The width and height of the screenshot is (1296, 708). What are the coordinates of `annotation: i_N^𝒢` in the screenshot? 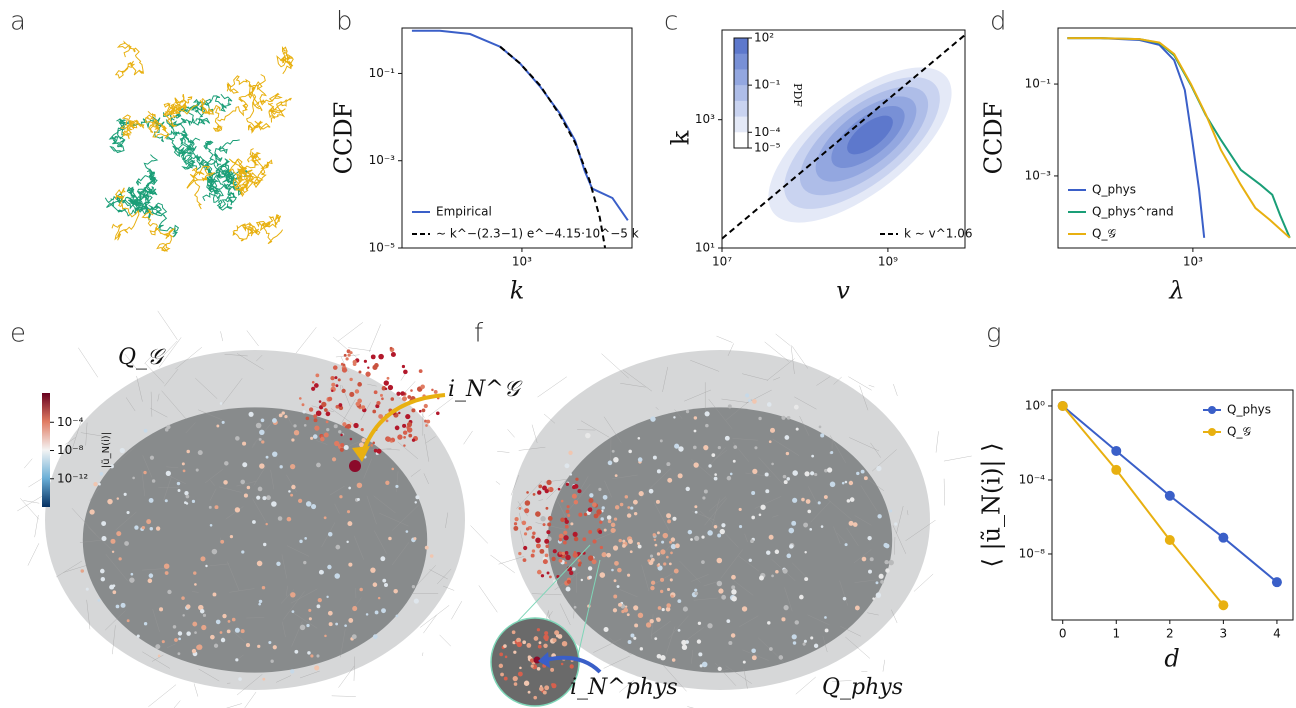 It's located at (485, 389).